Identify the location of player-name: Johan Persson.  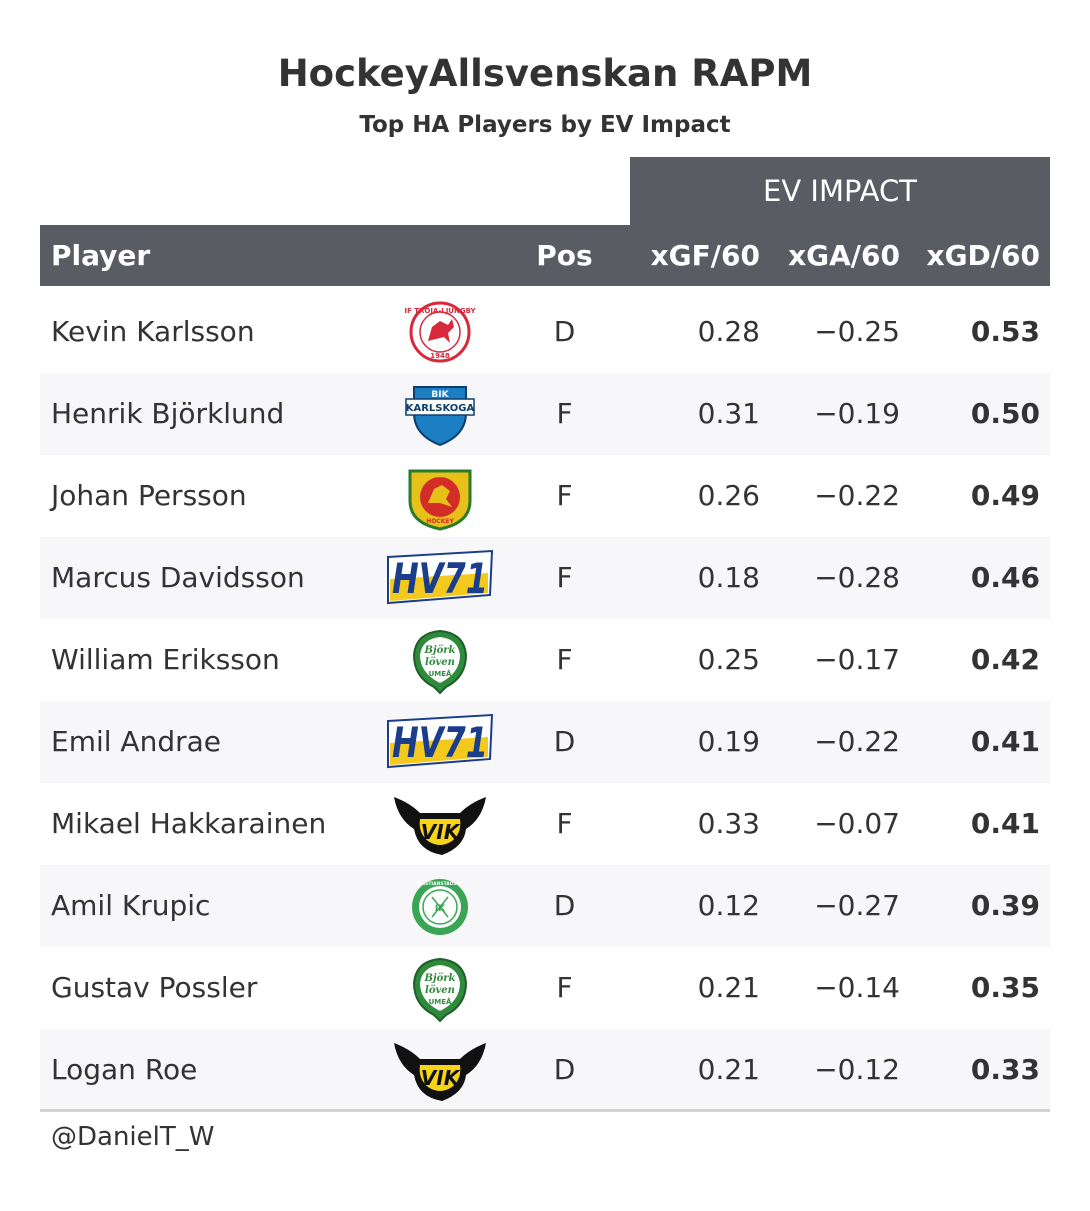
(149, 495).